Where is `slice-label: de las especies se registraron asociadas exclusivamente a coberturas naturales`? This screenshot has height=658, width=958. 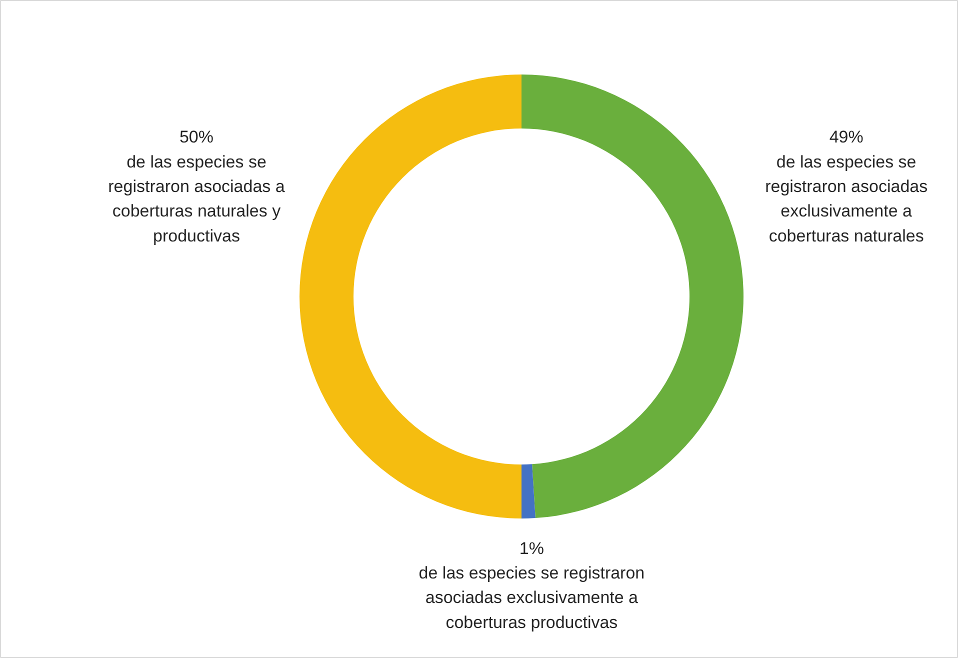 slice-label: de las especies se registraron asociadas exclusivamente a coberturas naturales is located at coordinates (846, 199).